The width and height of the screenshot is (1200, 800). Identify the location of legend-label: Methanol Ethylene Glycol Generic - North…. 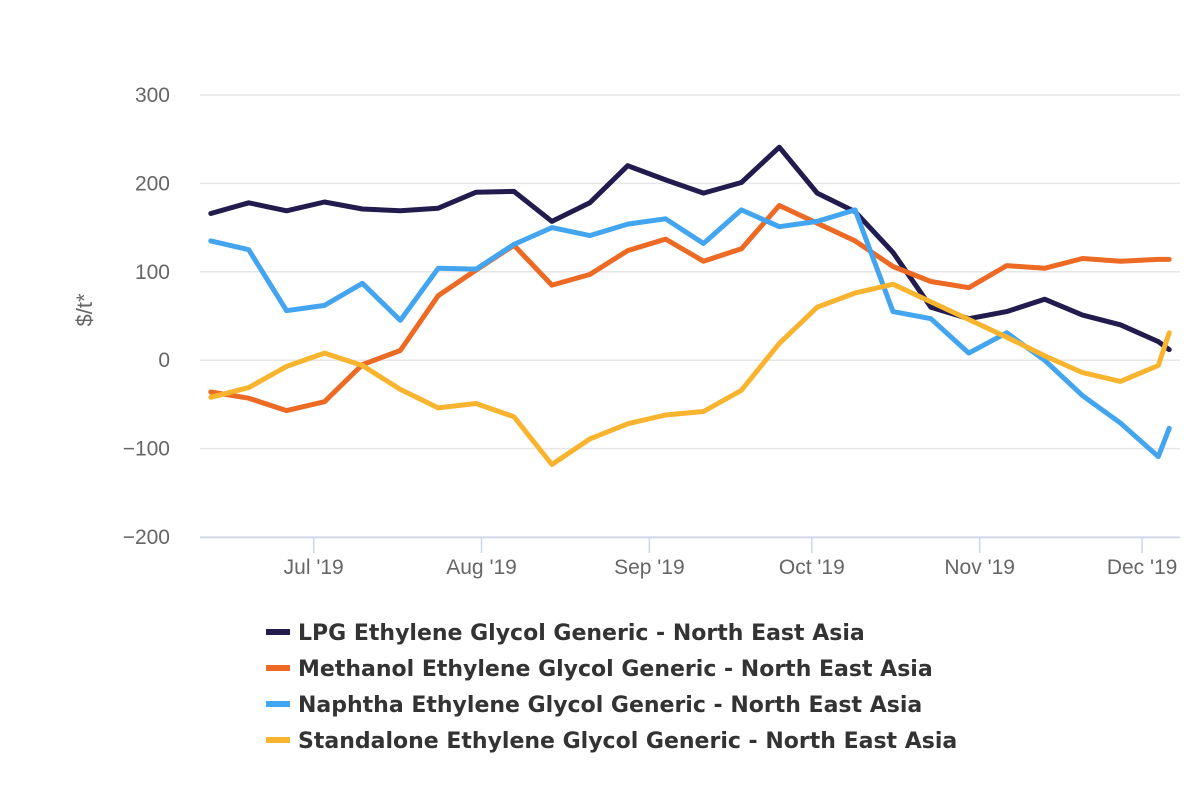
(615, 669).